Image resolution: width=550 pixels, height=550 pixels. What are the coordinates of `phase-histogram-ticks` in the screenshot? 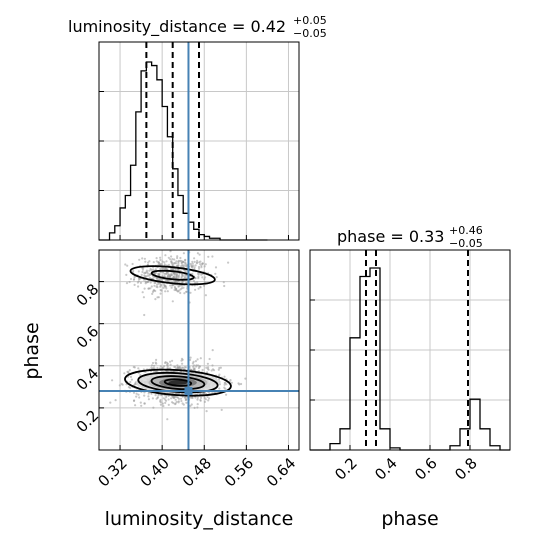 It's located at (390, 374).